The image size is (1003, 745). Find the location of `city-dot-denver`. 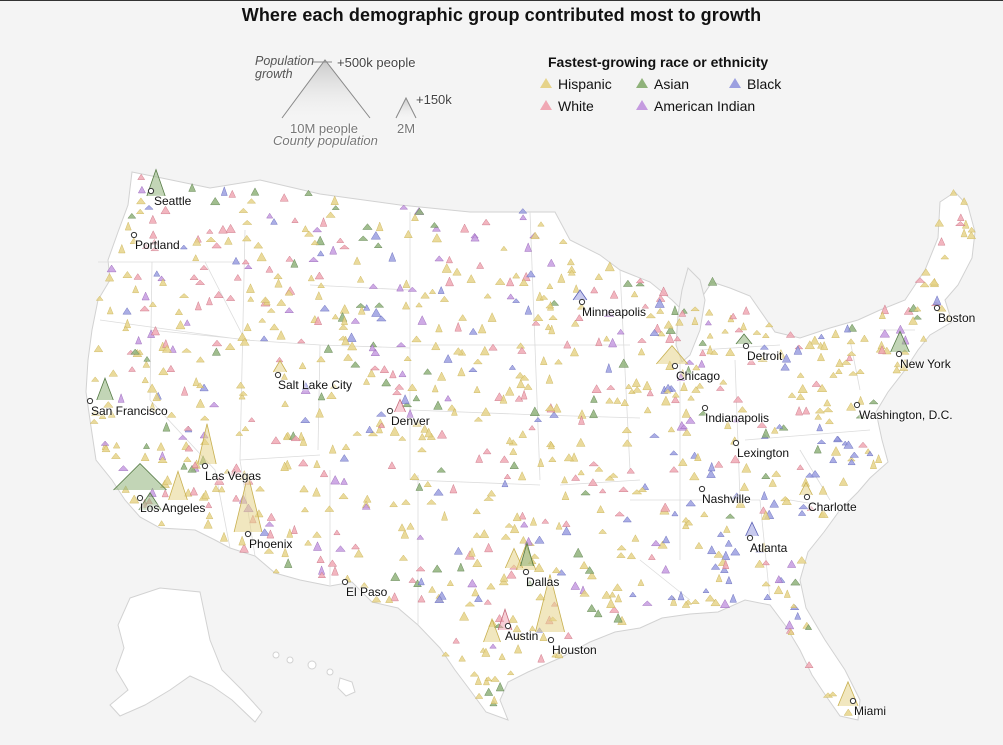

city-dot-denver is located at coordinates (390, 411).